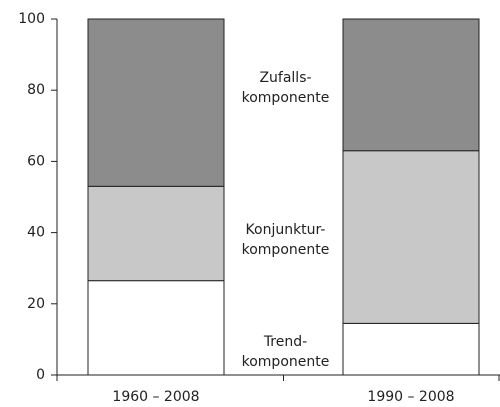  What do you see at coordinates (36, 304) in the screenshot?
I see `y-tick-label: 20` at bounding box center [36, 304].